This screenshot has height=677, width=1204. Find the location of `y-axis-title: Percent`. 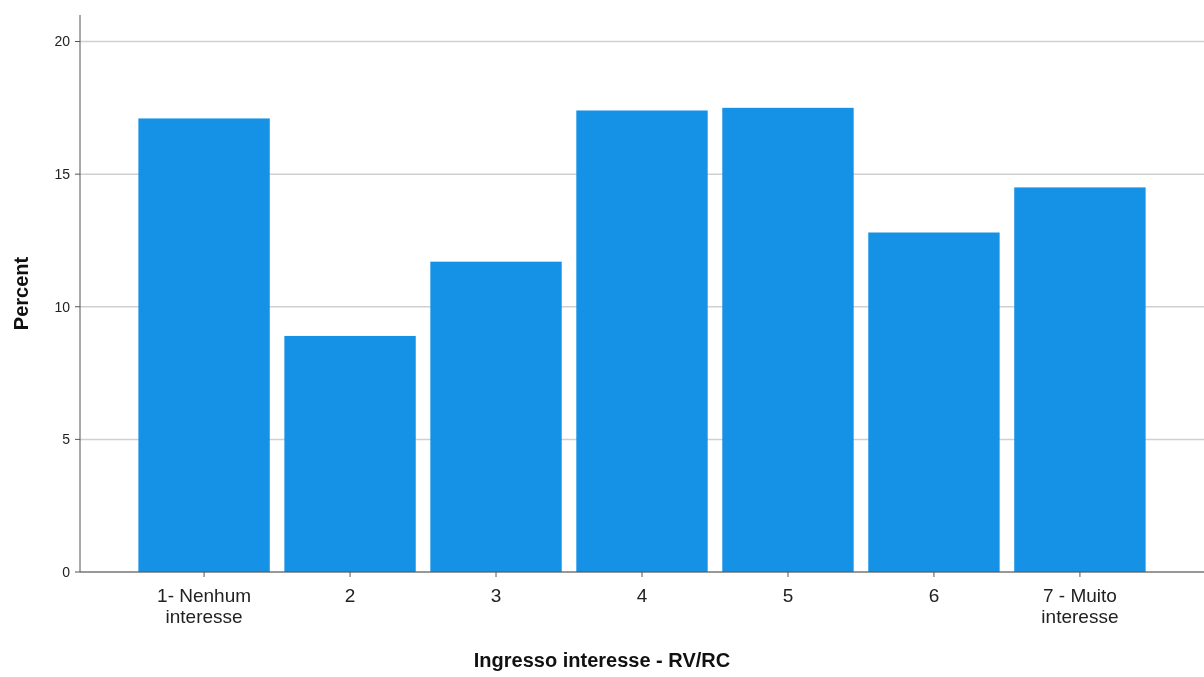

y-axis-title: Percent is located at coordinates (21, 293).